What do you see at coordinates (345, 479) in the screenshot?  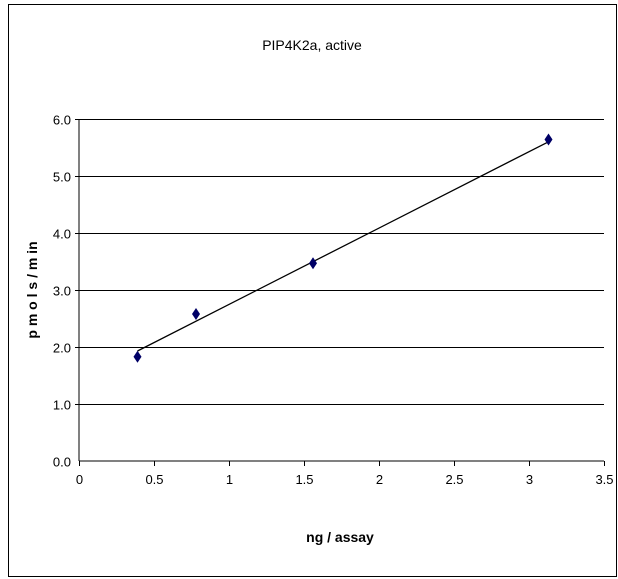 I see `x-tick-labels: 0 0.5 1 1.5 2 2.5 3 3.5` at bounding box center [345, 479].